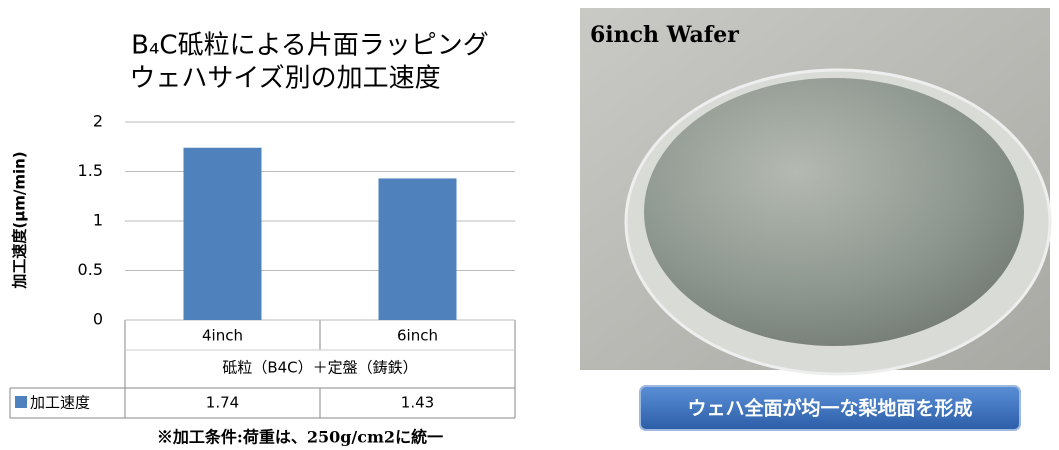 The height and width of the screenshot is (450, 1059). I want to click on x-tick-label: 6inch, so click(417, 336).